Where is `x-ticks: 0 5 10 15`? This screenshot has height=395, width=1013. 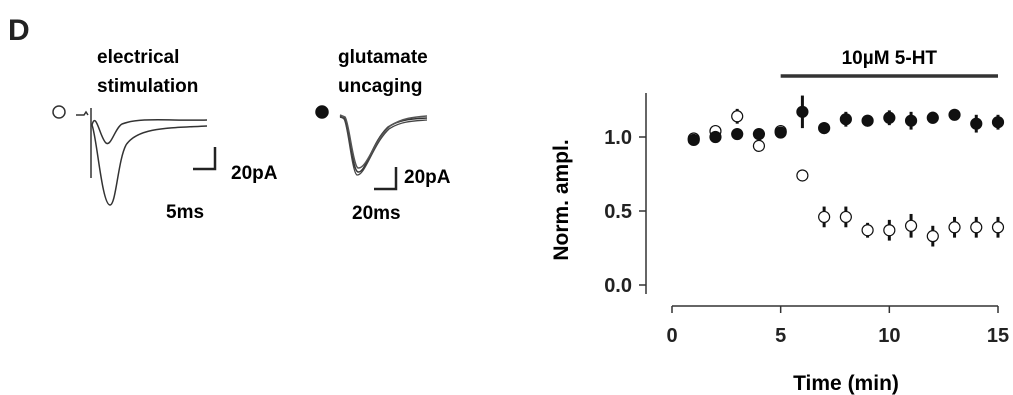
x-ticks: 0 5 10 15 is located at coordinates (837, 326).